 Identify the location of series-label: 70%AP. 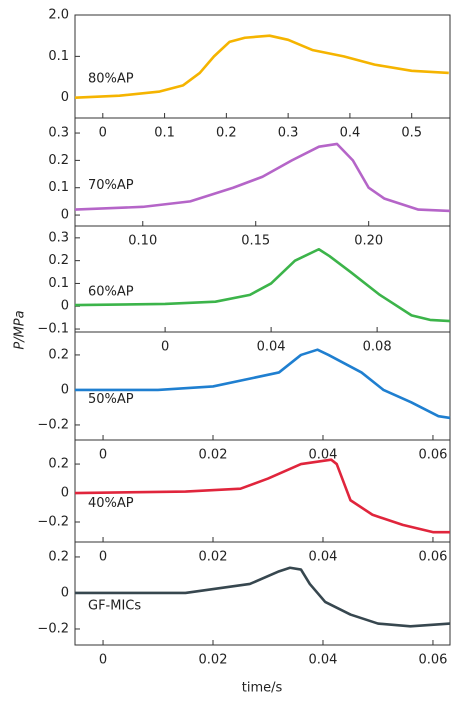
(111, 185).